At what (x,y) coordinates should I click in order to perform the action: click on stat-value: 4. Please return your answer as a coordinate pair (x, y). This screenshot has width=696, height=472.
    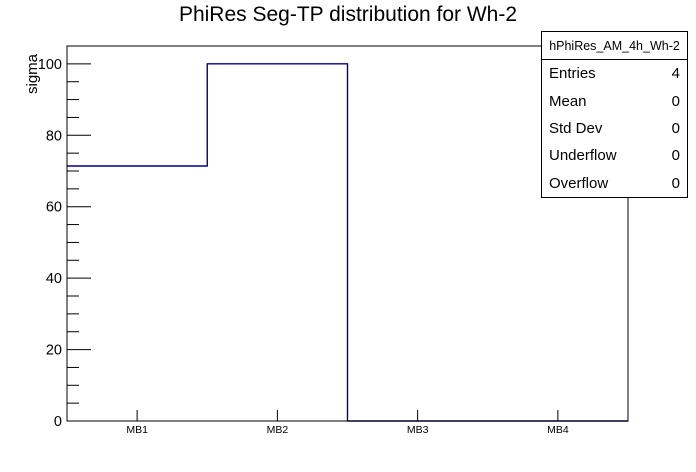
    Looking at the image, I should click on (675, 74).